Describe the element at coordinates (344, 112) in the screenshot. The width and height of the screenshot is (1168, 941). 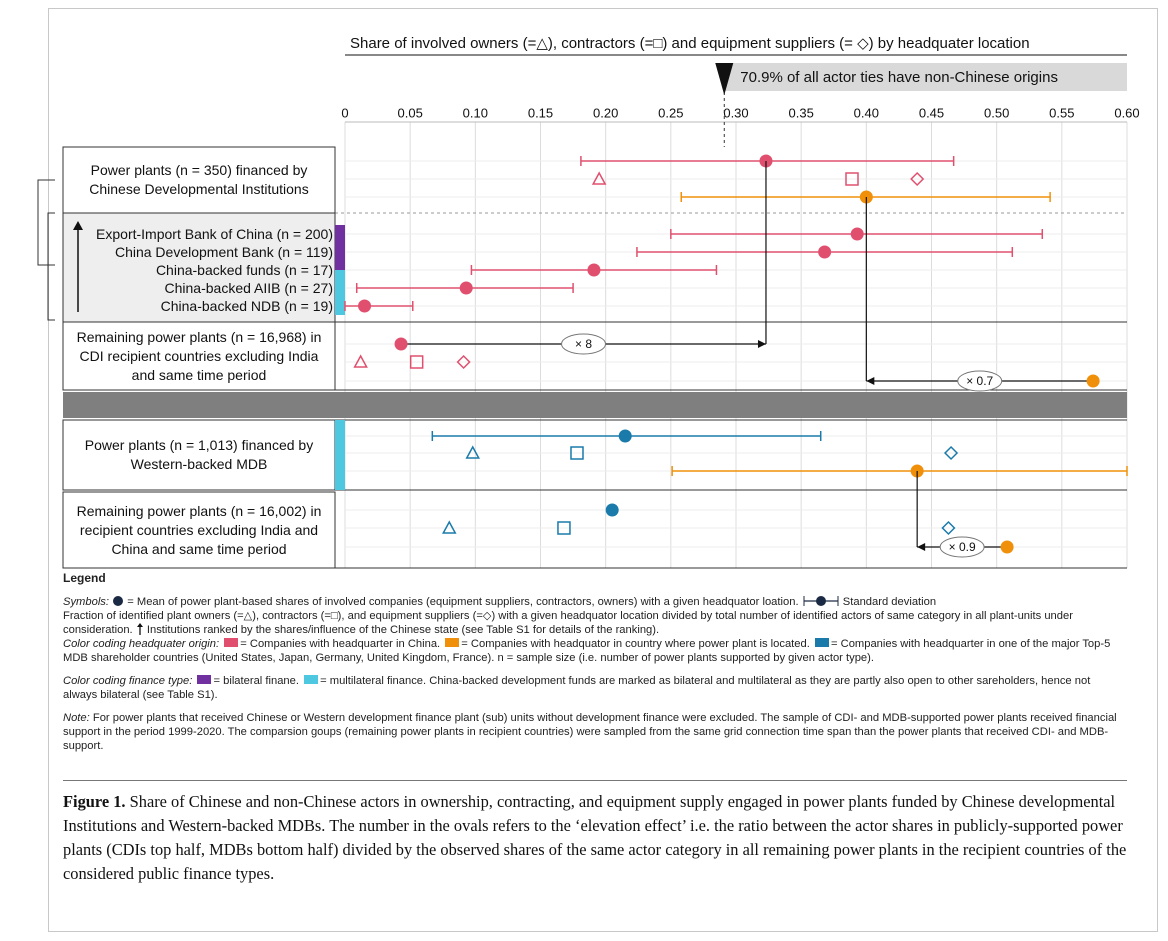
I see `x-tick-label: 0` at that location.